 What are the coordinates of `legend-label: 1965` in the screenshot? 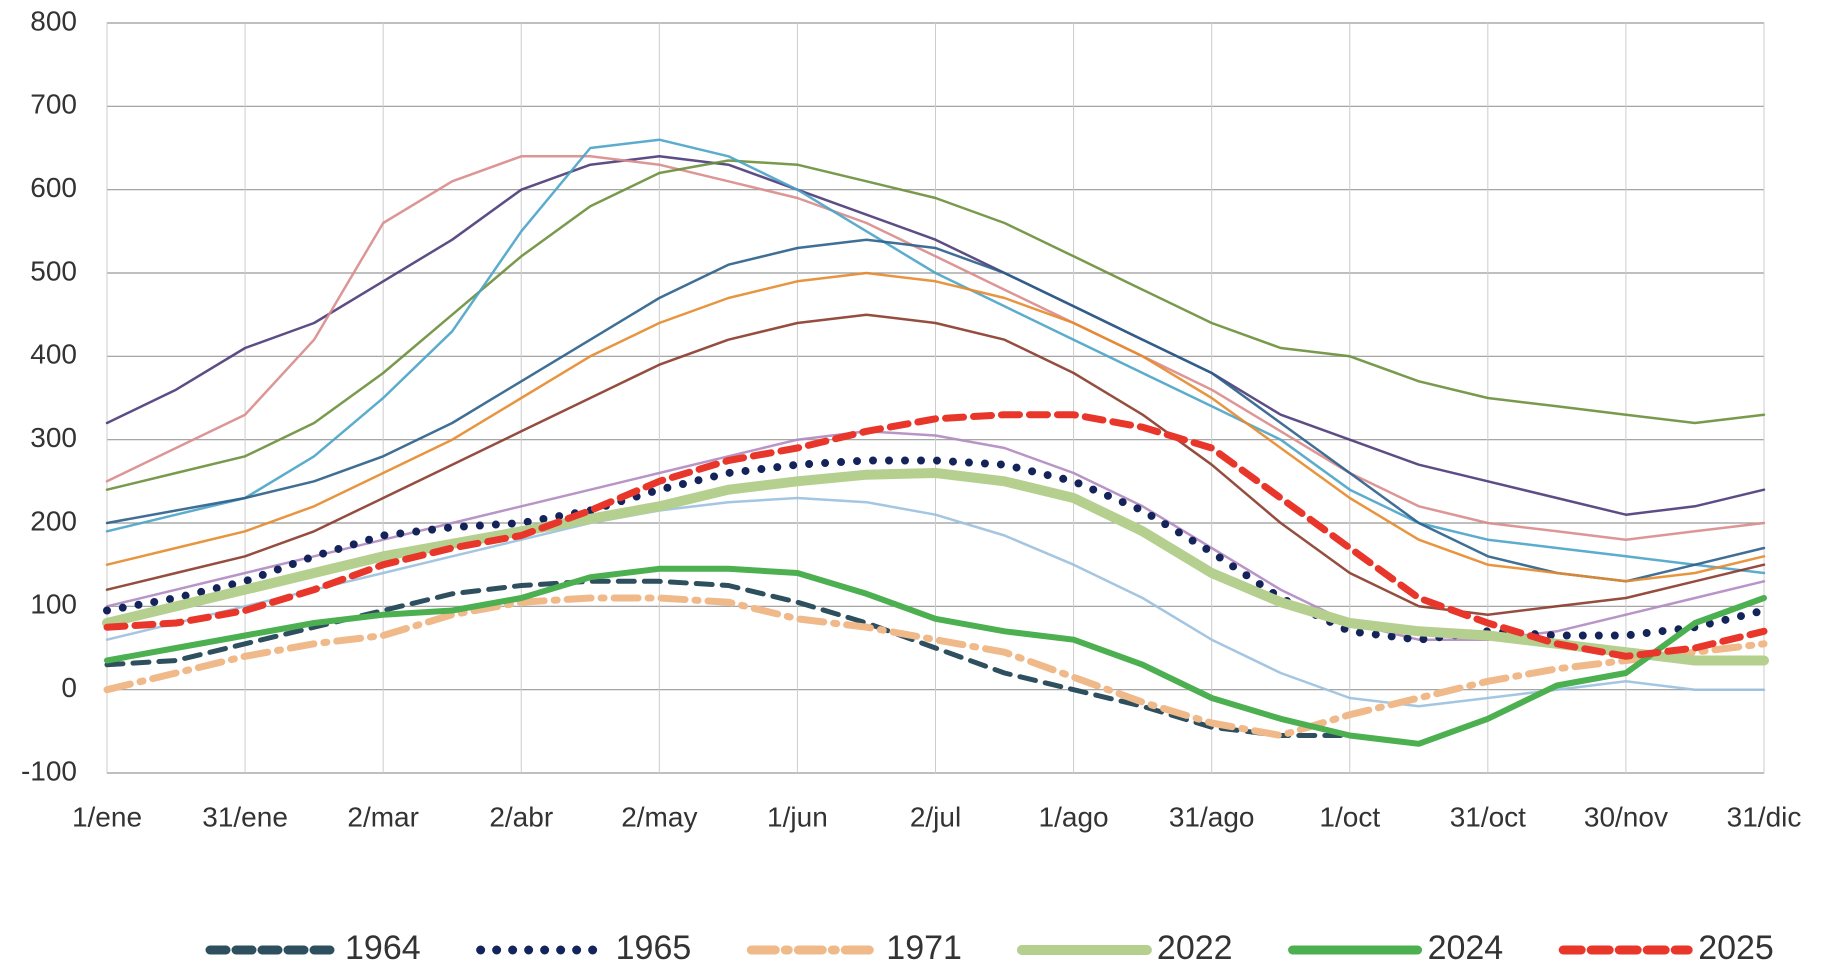 It's located at (654, 948).